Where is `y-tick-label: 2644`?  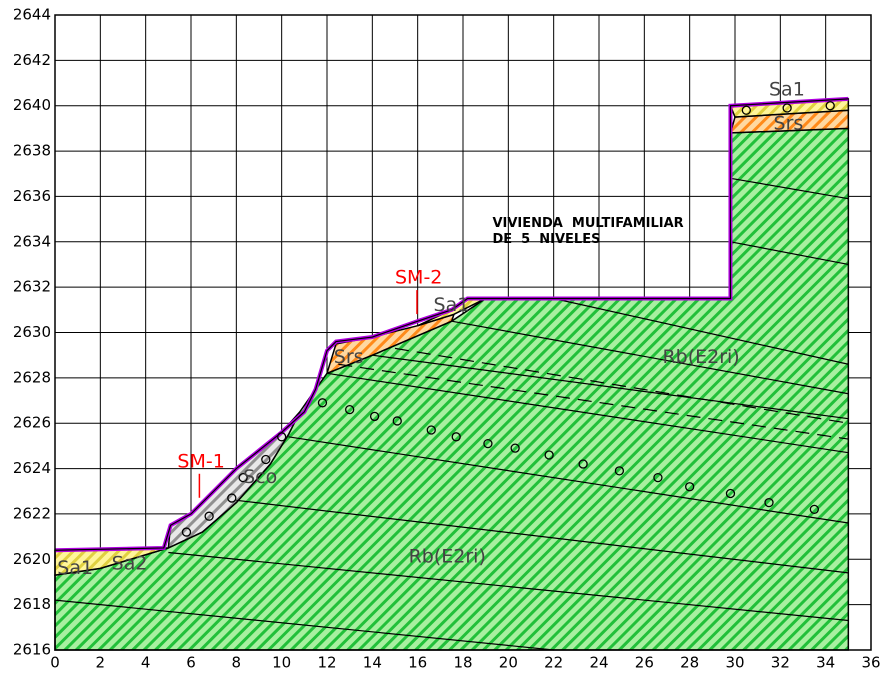
y-tick-label: 2644 is located at coordinates (32, 15).